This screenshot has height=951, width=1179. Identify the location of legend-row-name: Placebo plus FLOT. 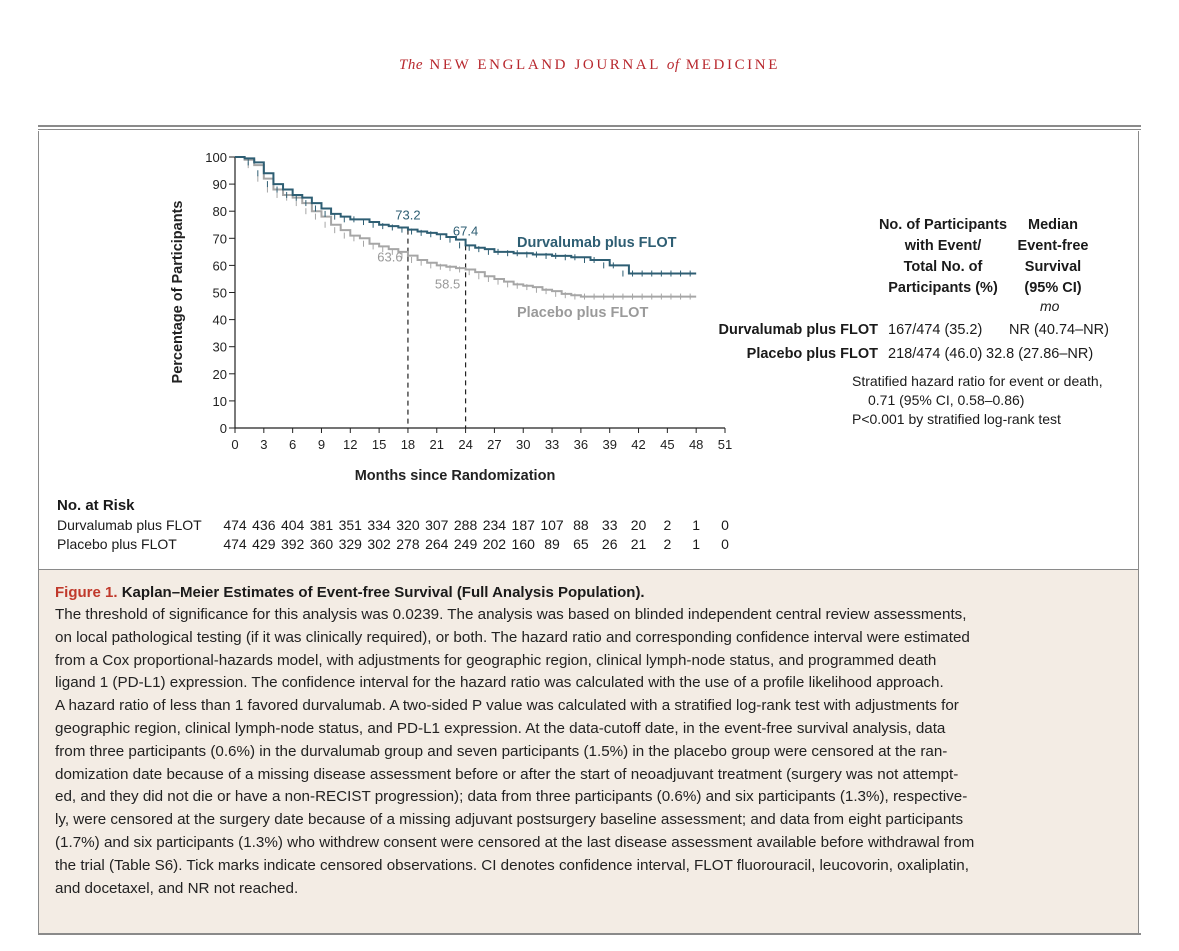
(812, 354).